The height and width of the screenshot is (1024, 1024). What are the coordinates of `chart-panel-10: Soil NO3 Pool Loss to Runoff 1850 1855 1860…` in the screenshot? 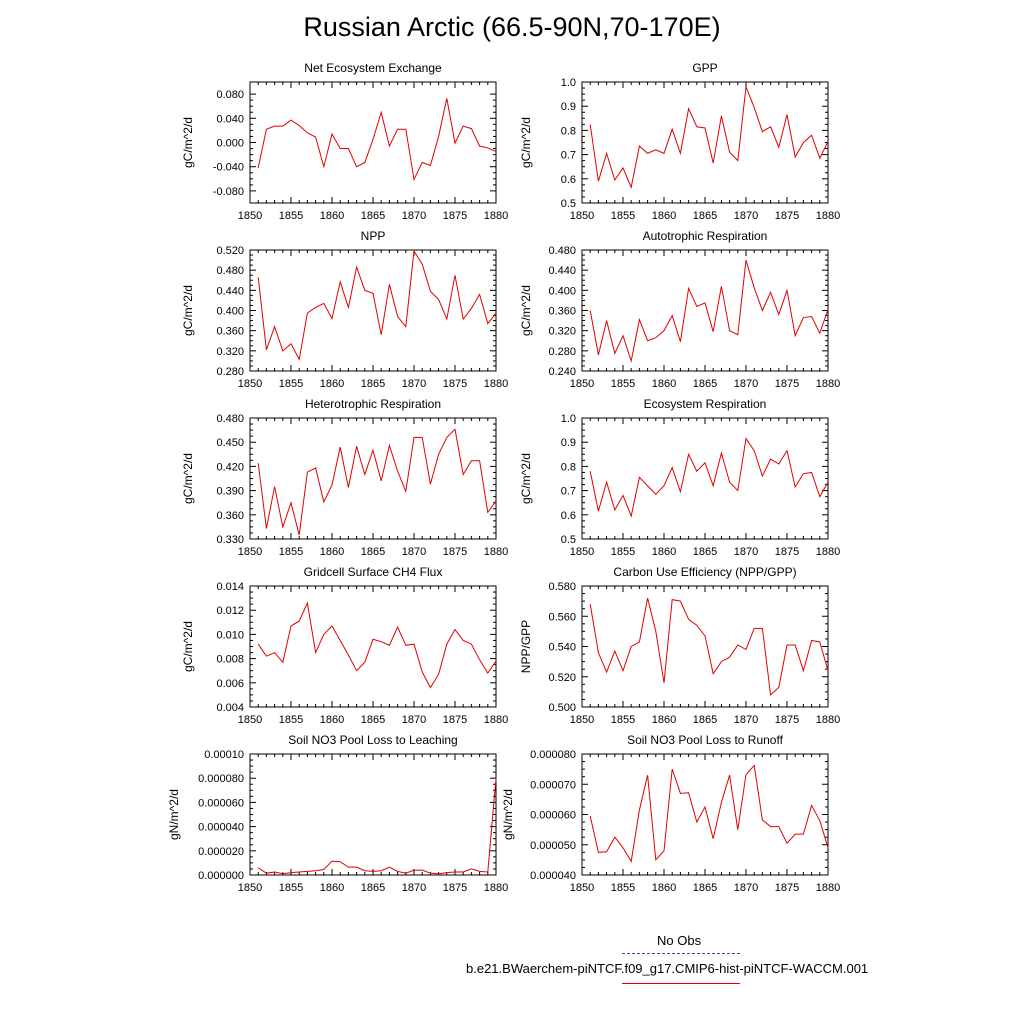 It's located at (670, 813).